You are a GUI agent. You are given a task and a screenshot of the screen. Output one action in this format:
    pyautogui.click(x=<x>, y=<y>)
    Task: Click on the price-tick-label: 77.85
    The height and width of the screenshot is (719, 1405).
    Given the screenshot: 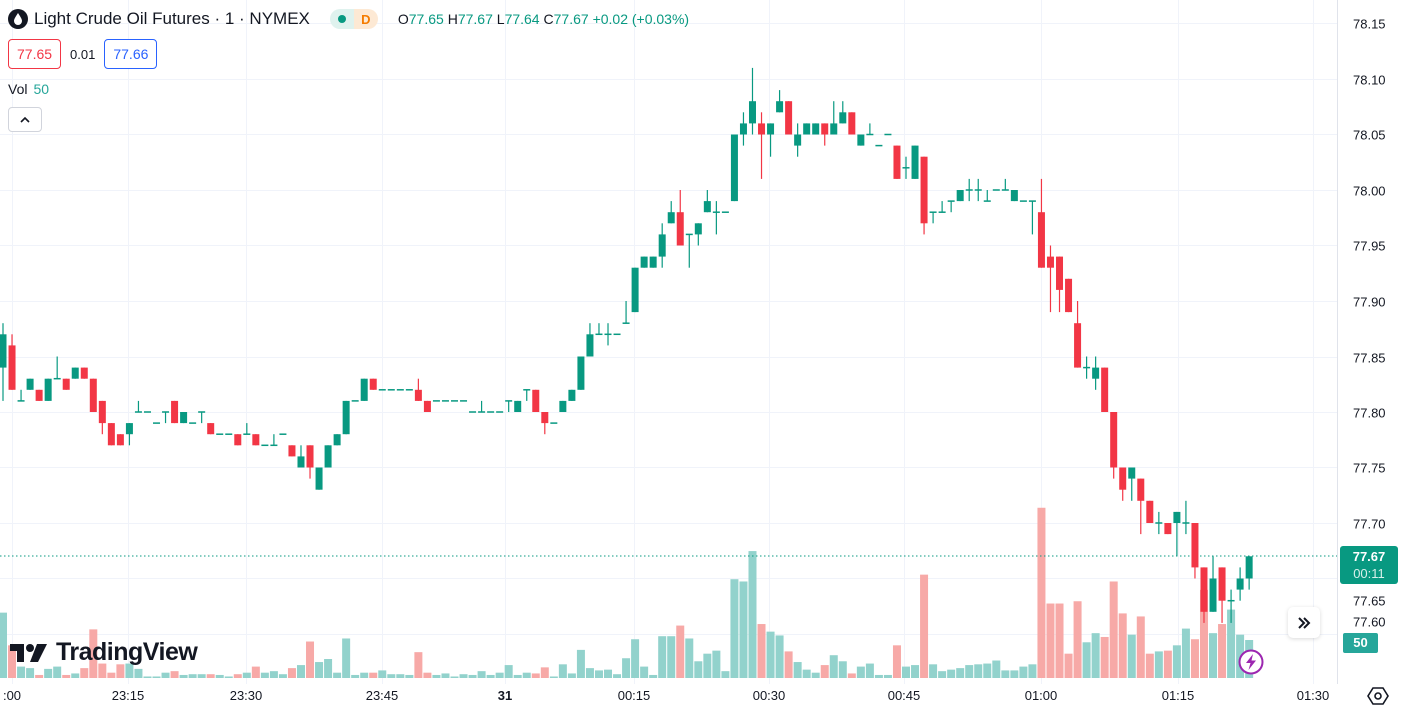 What is the action you would take?
    pyautogui.click(x=1369, y=357)
    